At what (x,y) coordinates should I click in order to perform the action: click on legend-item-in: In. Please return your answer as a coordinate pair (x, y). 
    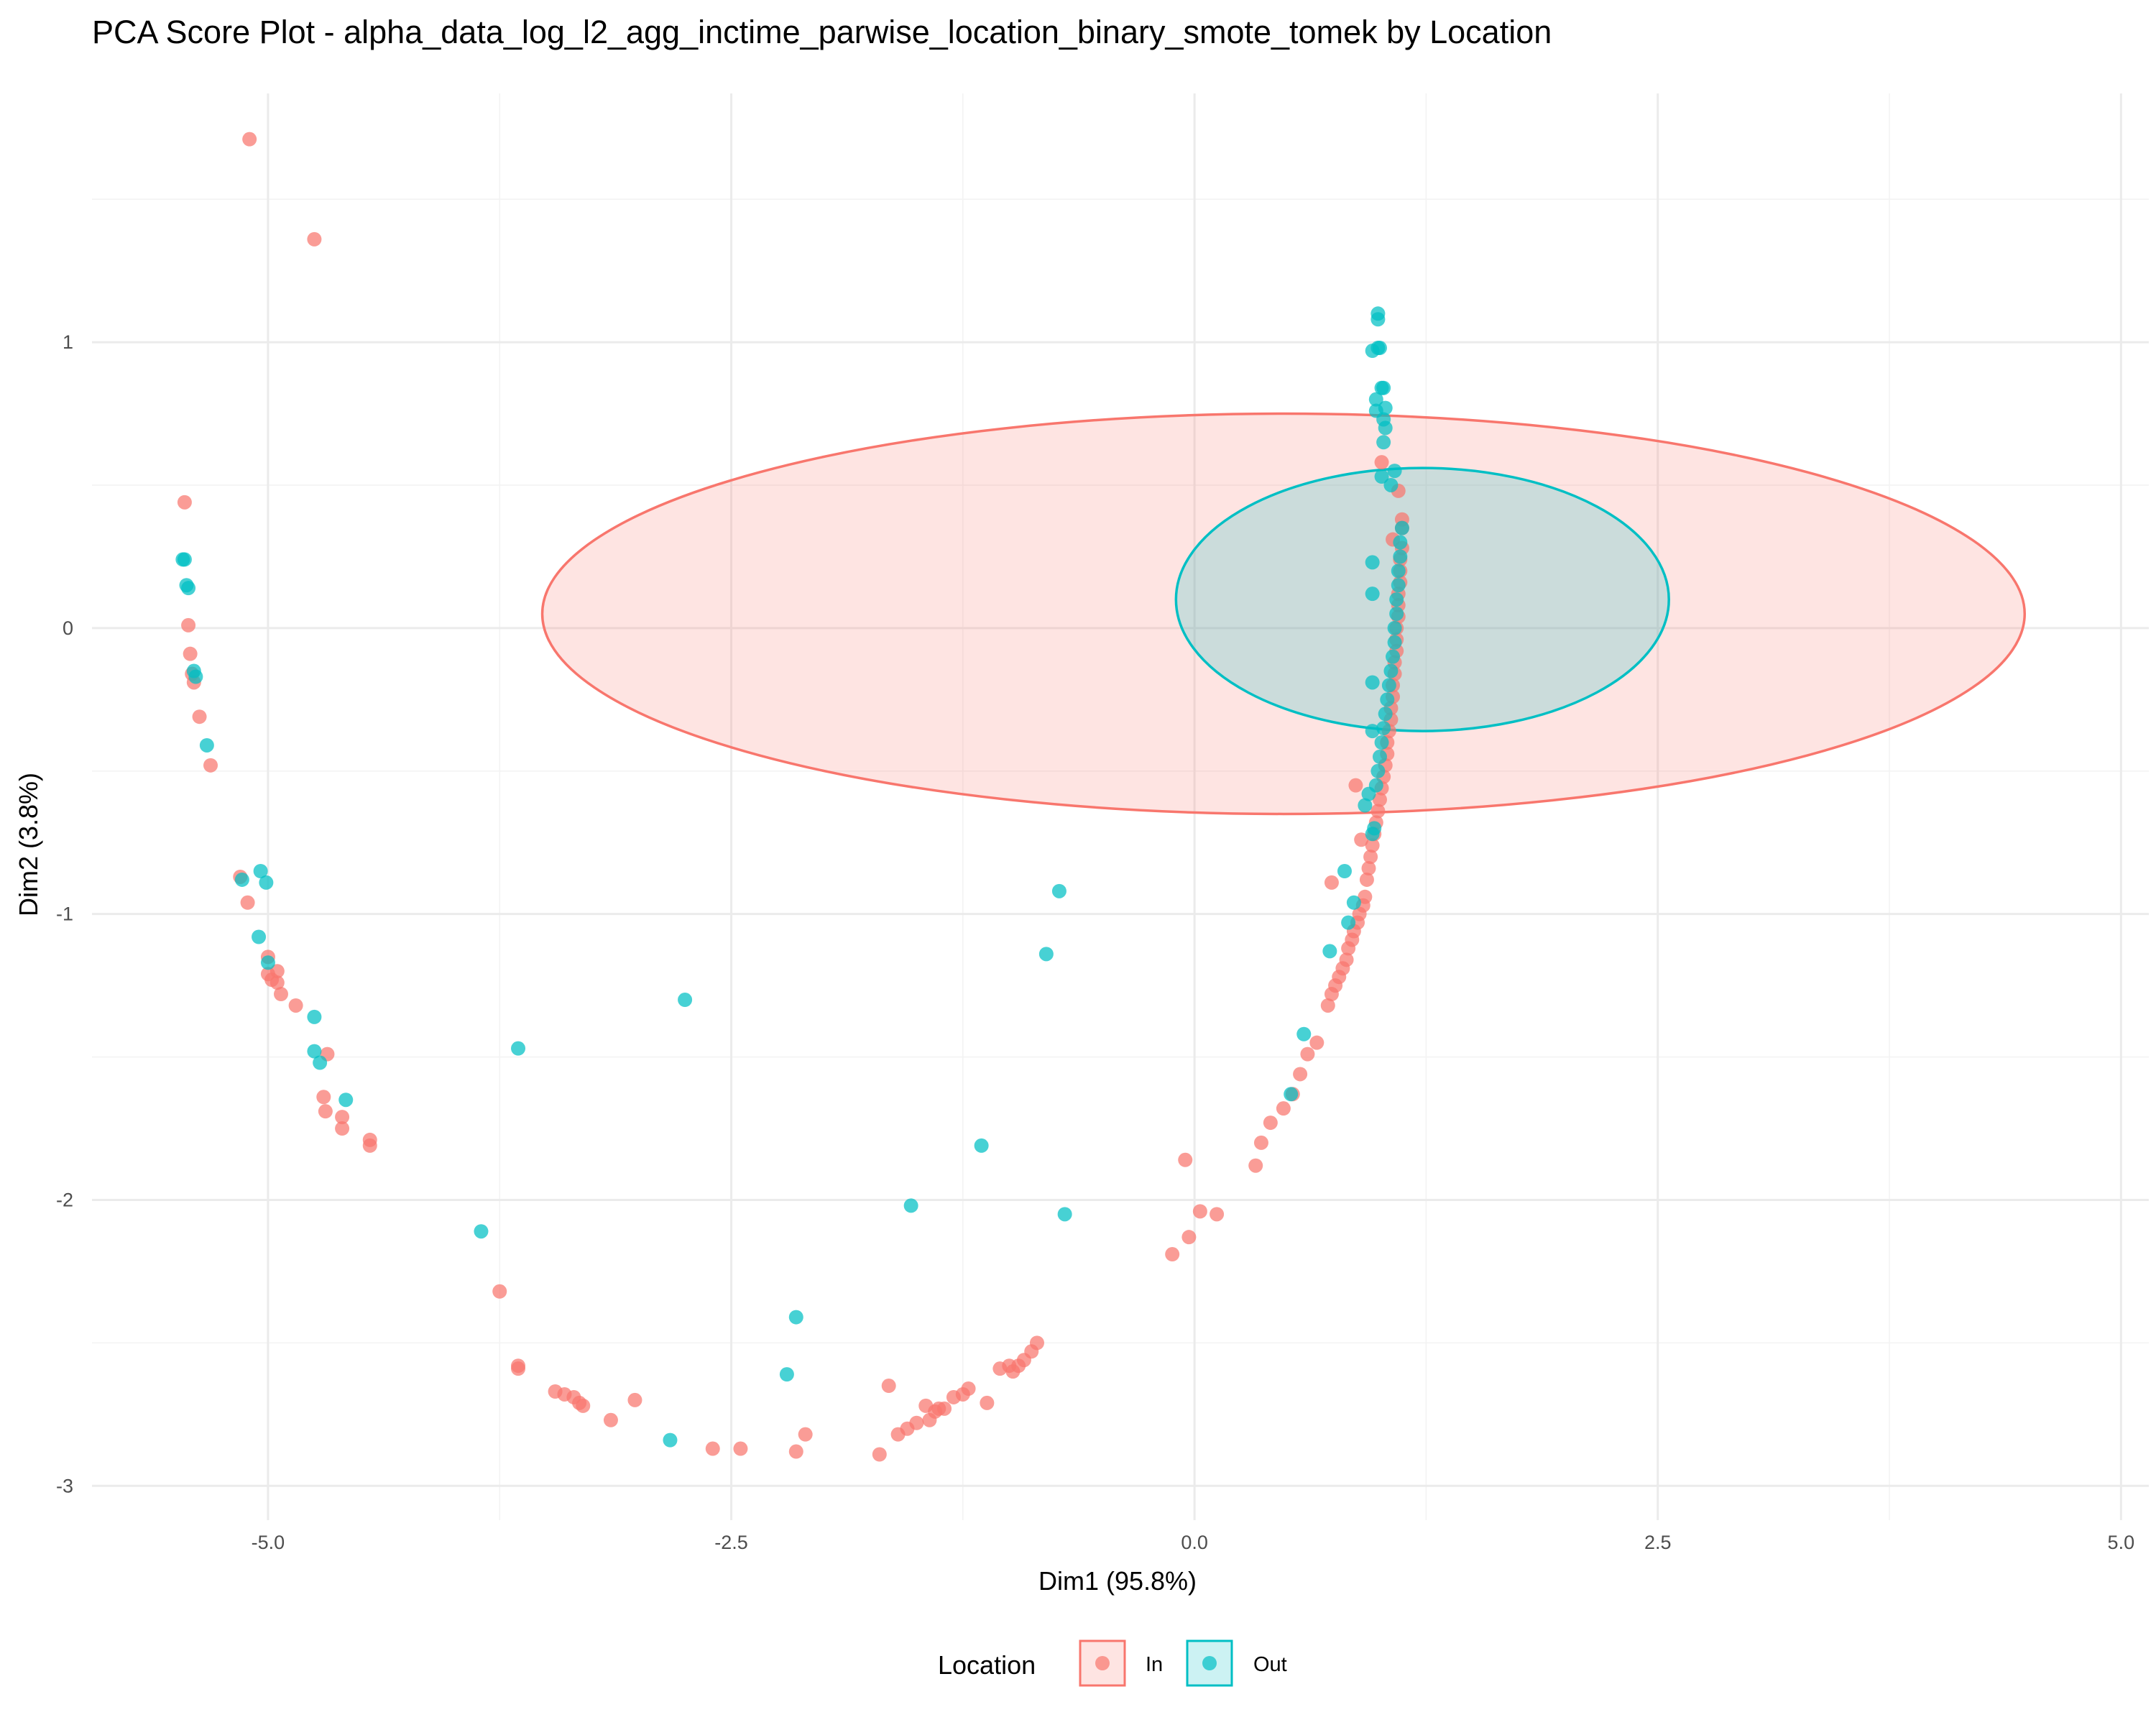
    Looking at the image, I should click on (1121, 1663).